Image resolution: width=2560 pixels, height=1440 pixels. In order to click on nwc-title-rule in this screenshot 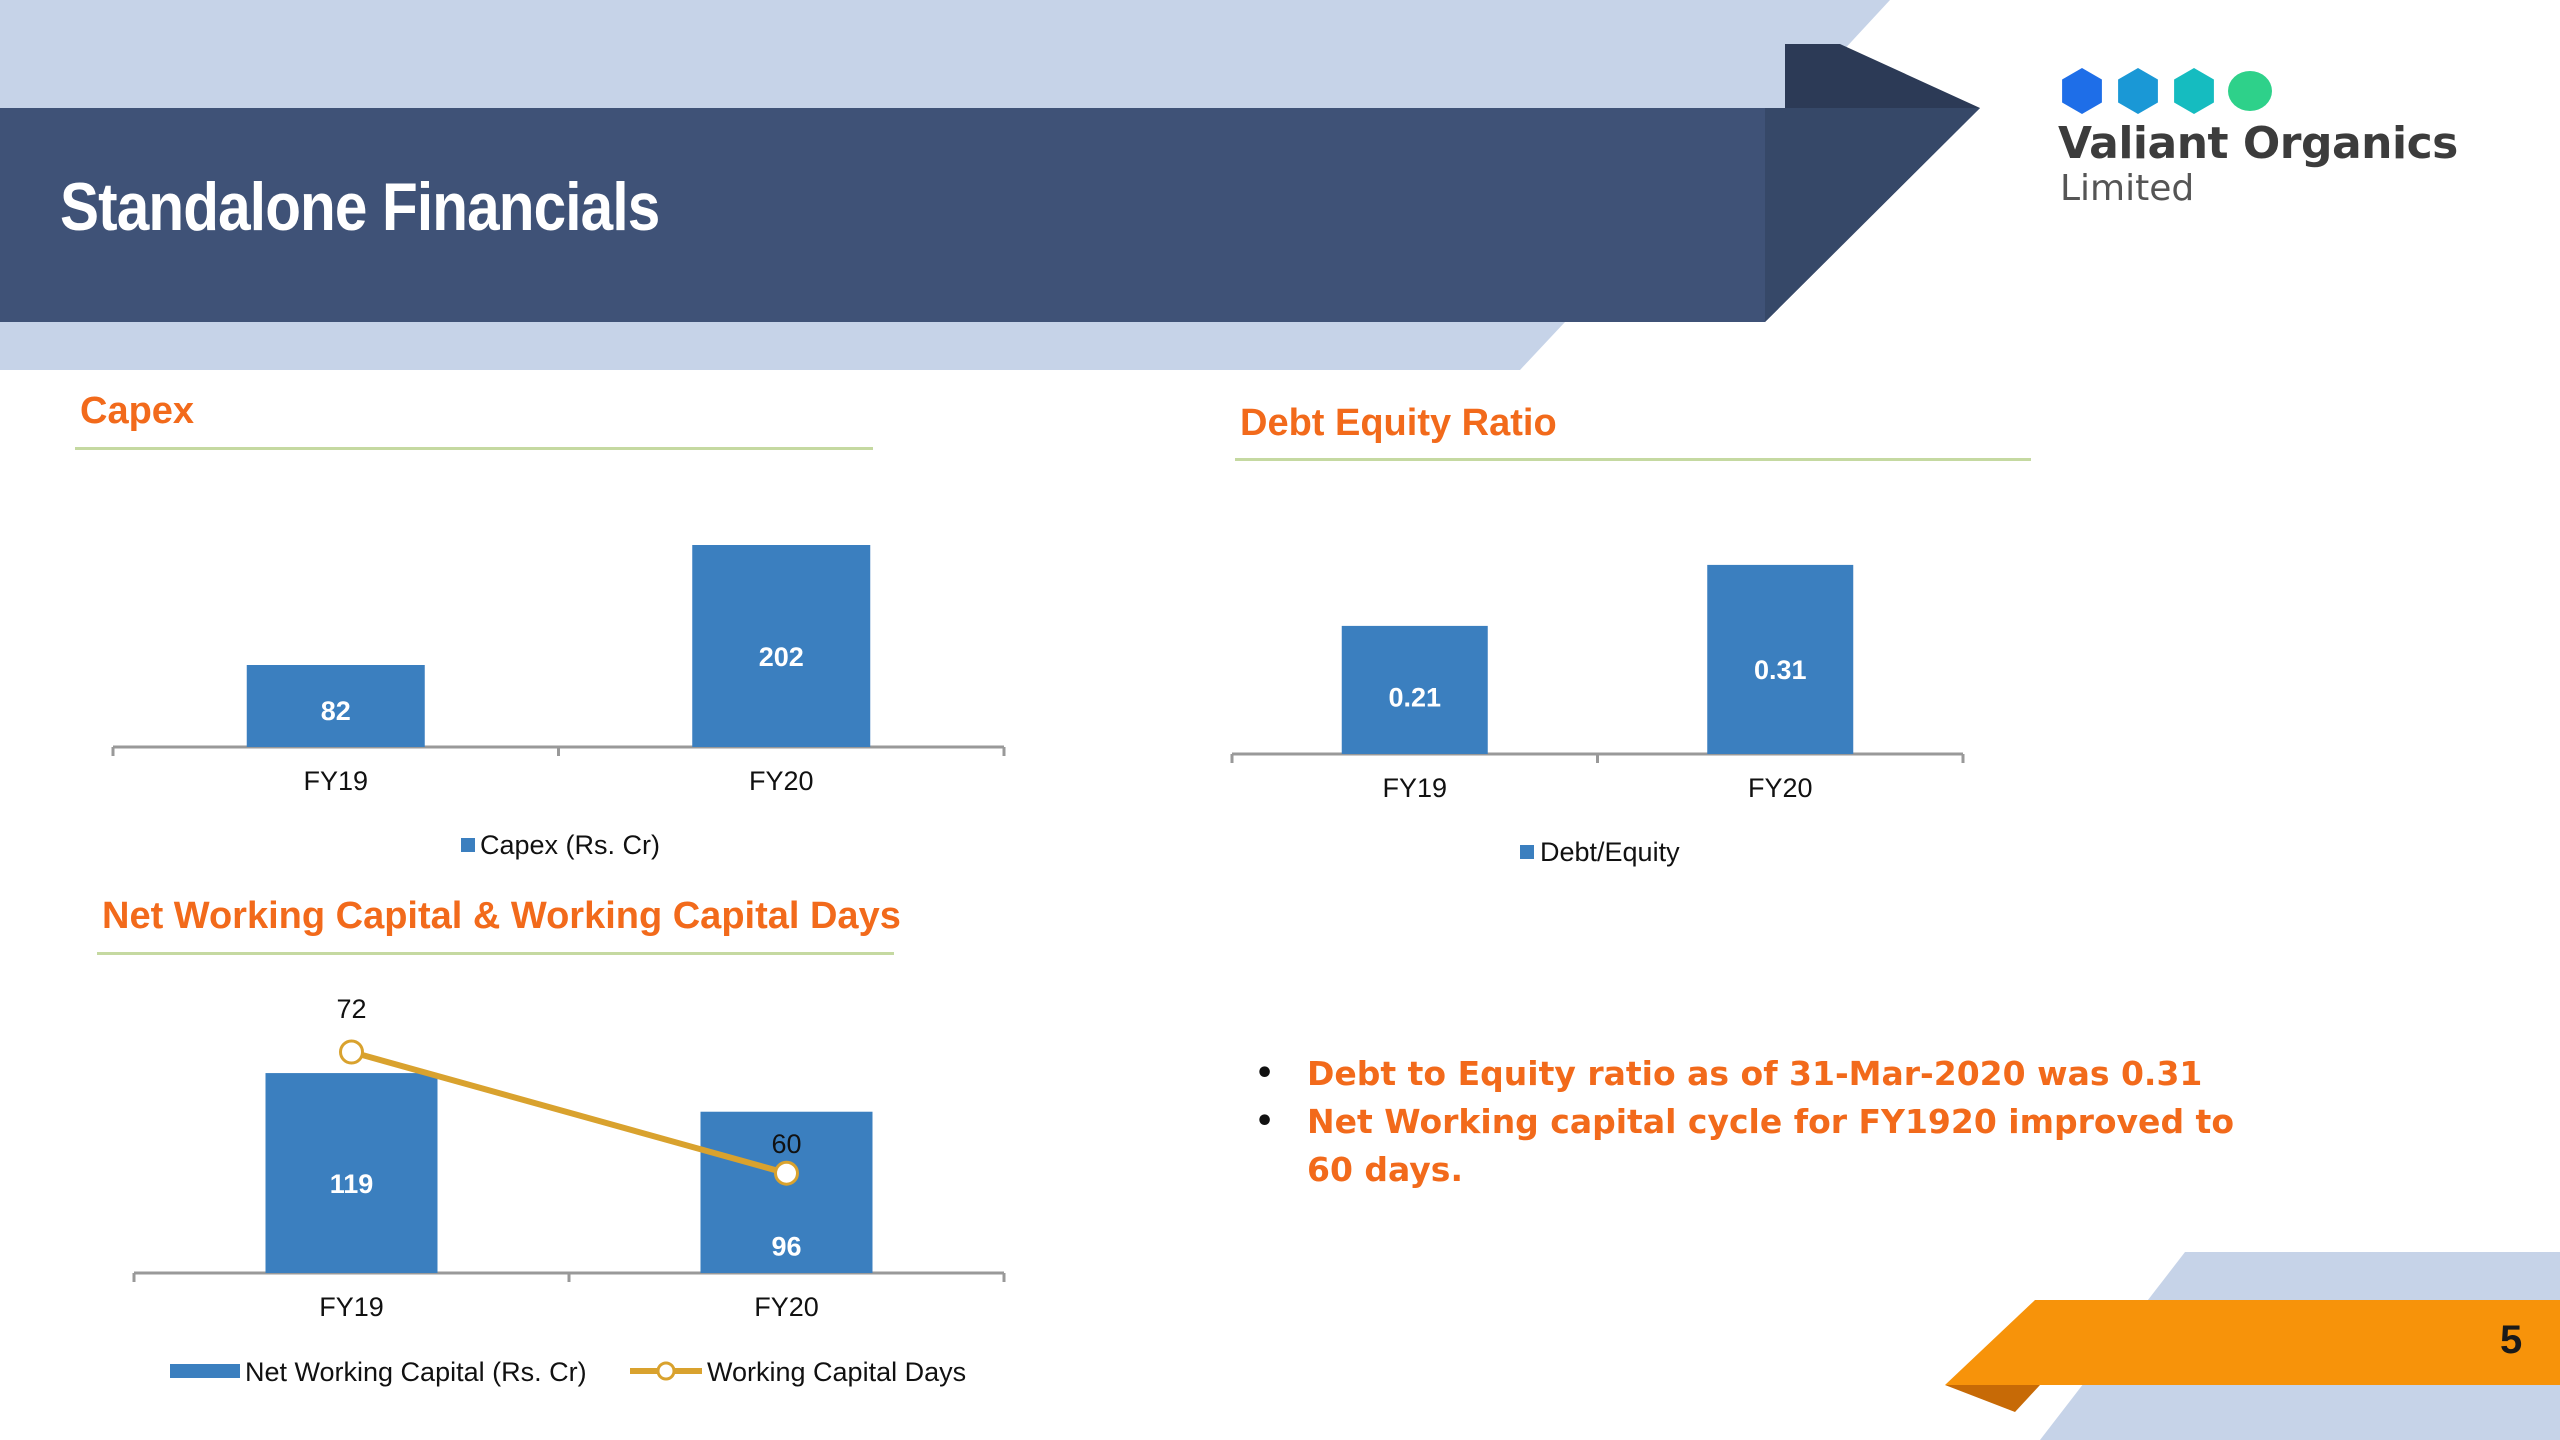, I will do `click(495, 953)`.